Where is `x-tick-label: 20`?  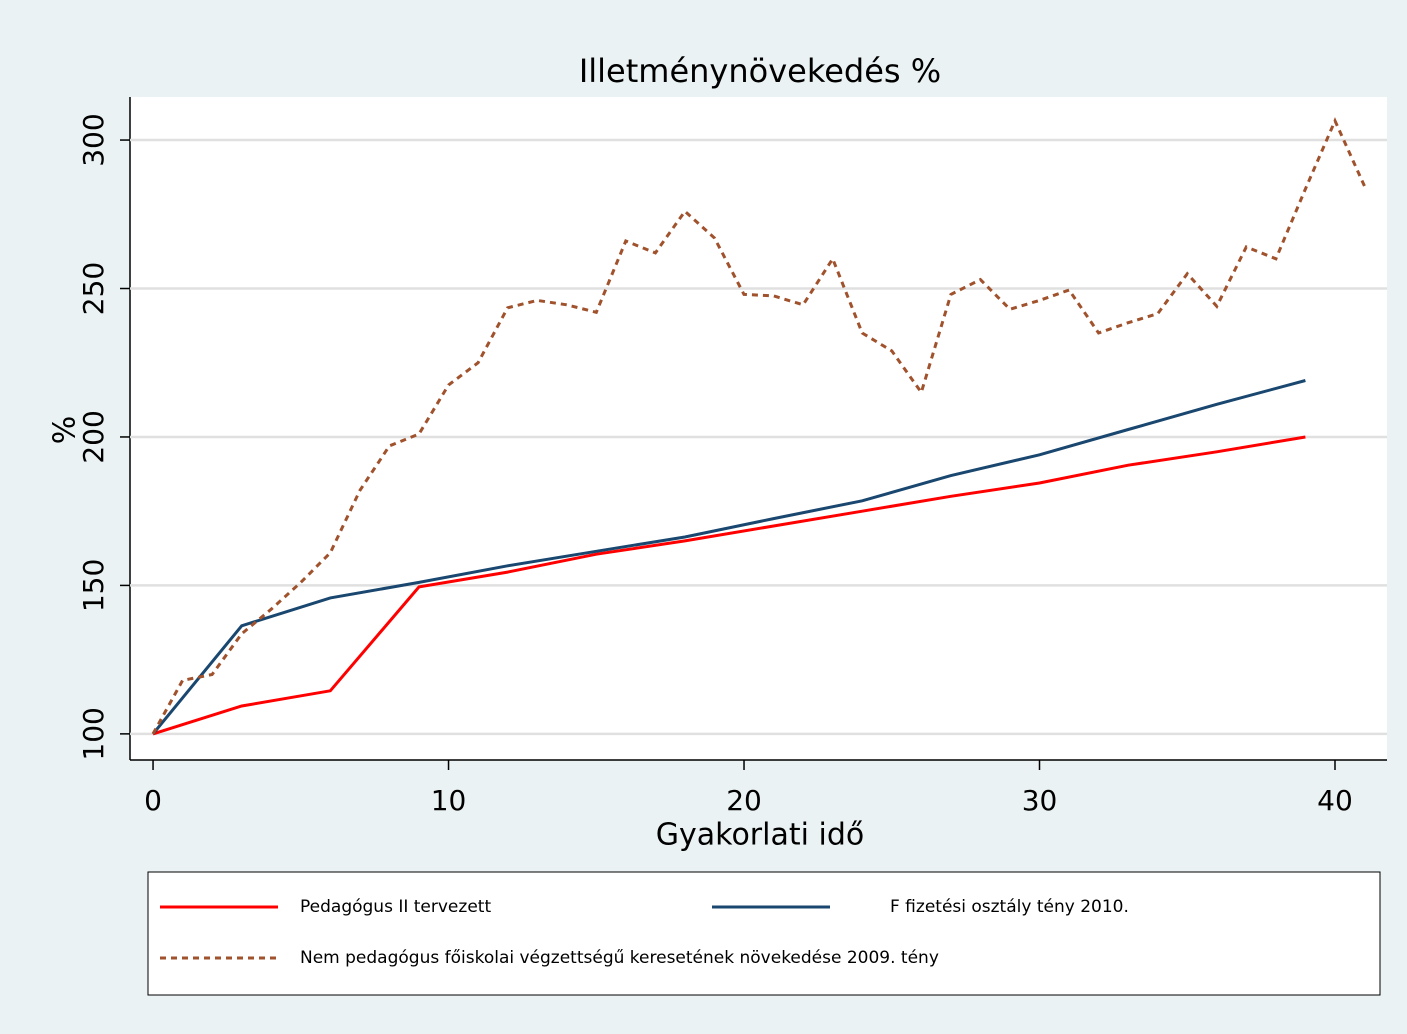 x-tick-label: 20 is located at coordinates (744, 800).